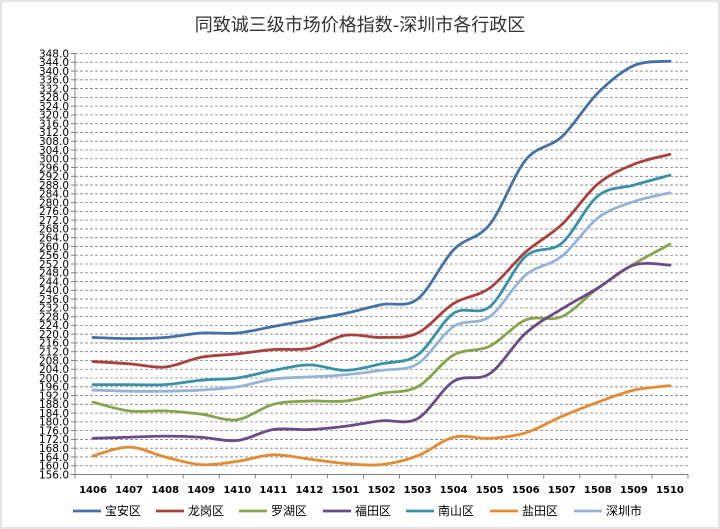  I want to click on y-tick-label: 260.0, so click(54, 247).